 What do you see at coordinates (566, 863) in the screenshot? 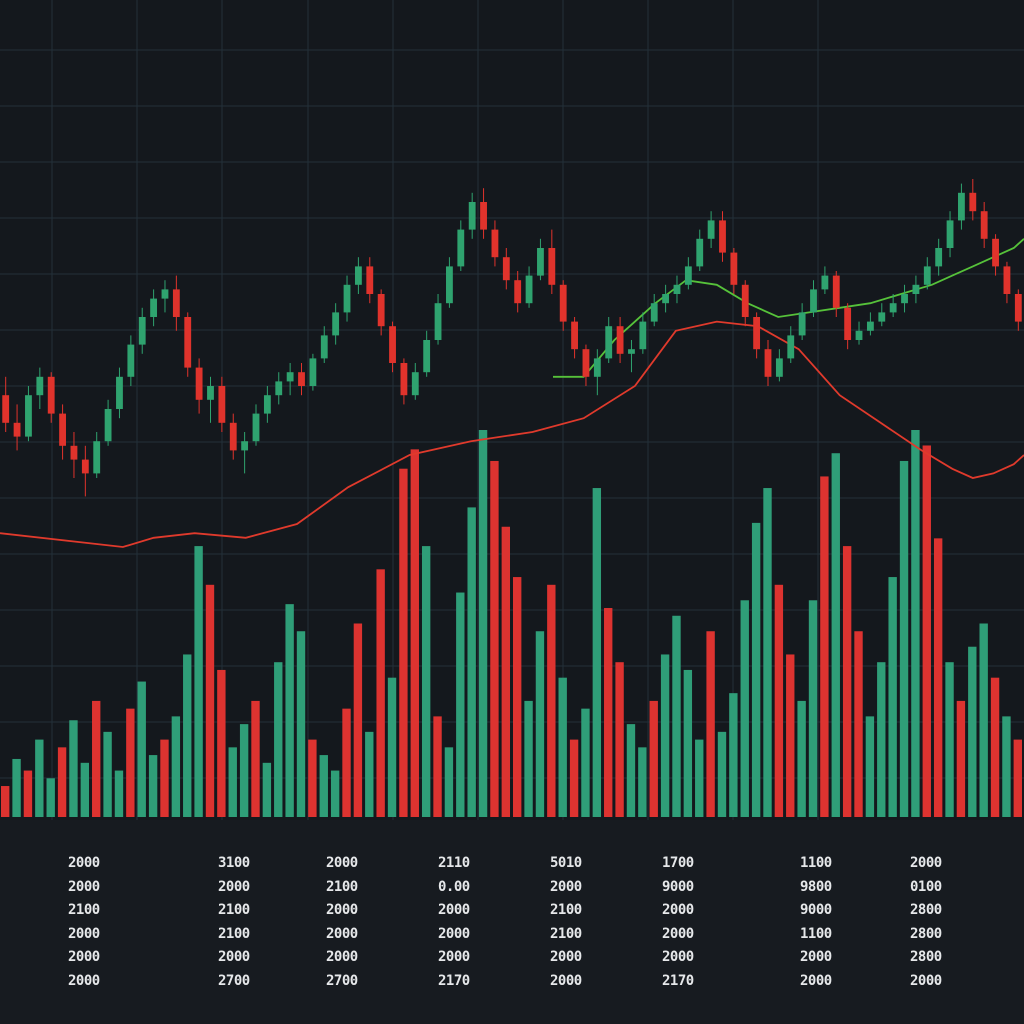
I see `table-cell: 5010` at bounding box center [566, 863].